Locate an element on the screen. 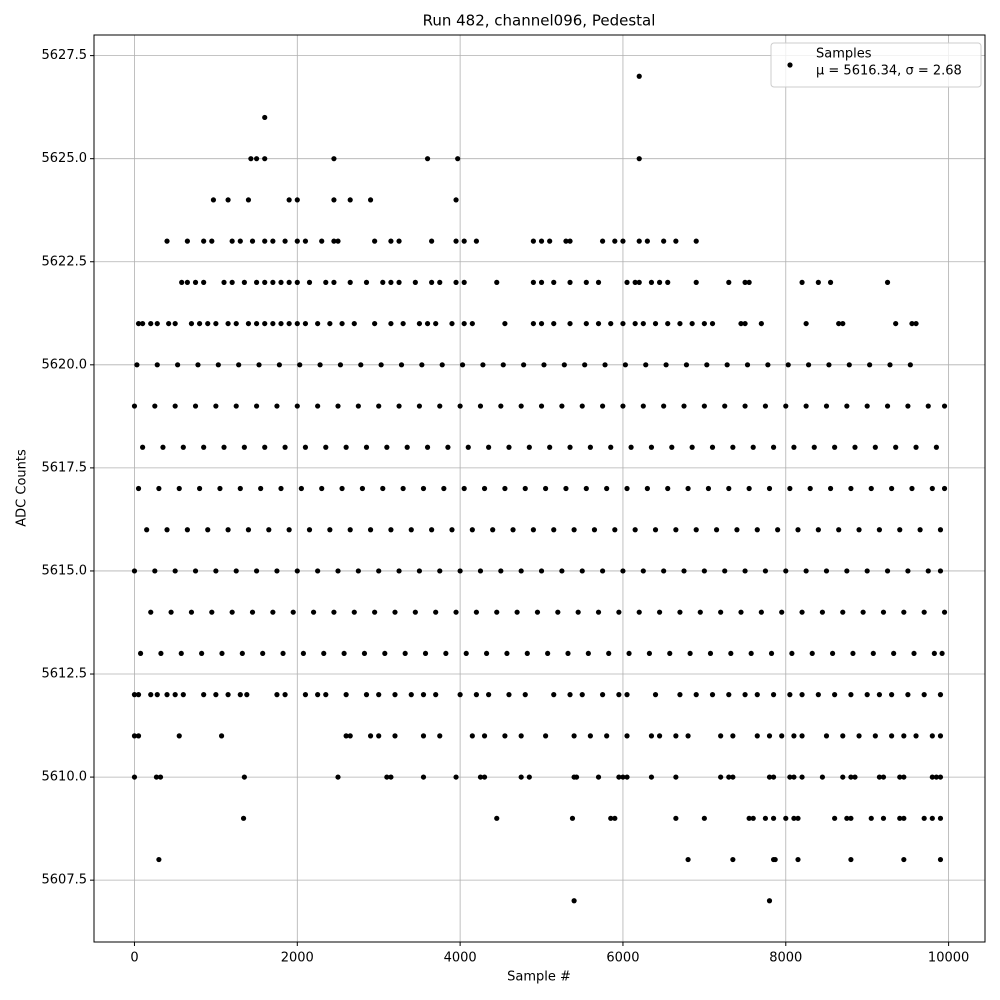 The image size is (1000, 1000). legend-box is located at coordinates (876, 65).